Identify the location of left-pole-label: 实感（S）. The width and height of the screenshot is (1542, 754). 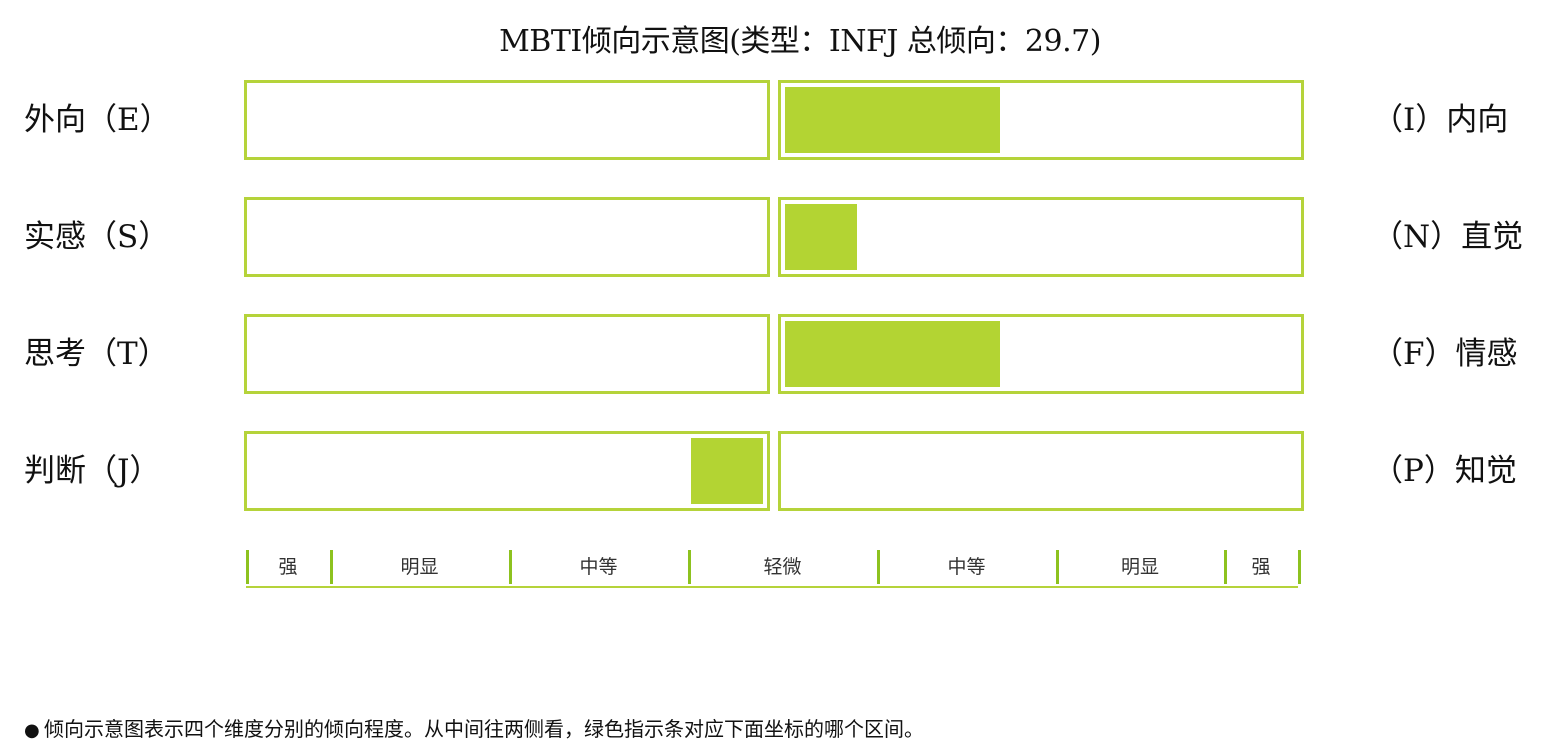
(97, 237).